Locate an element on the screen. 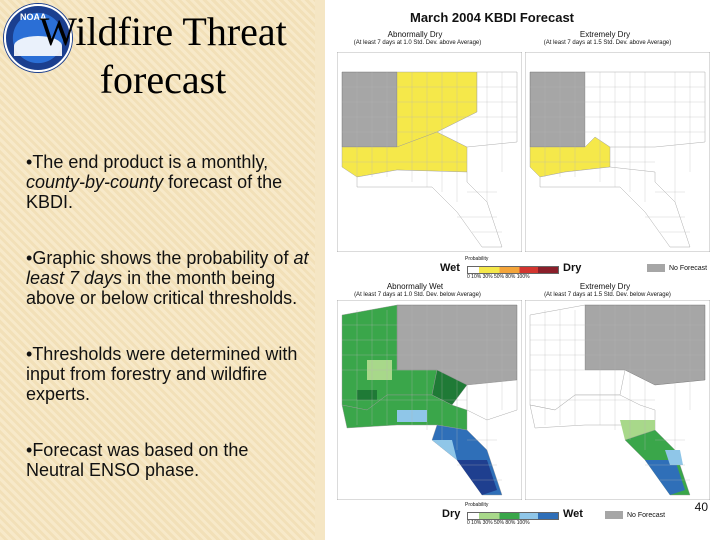 Image resolution: width=720 pixels, height=540 pixels. title-line-1: Wildfire Threat is located at coordinates (163, 31).